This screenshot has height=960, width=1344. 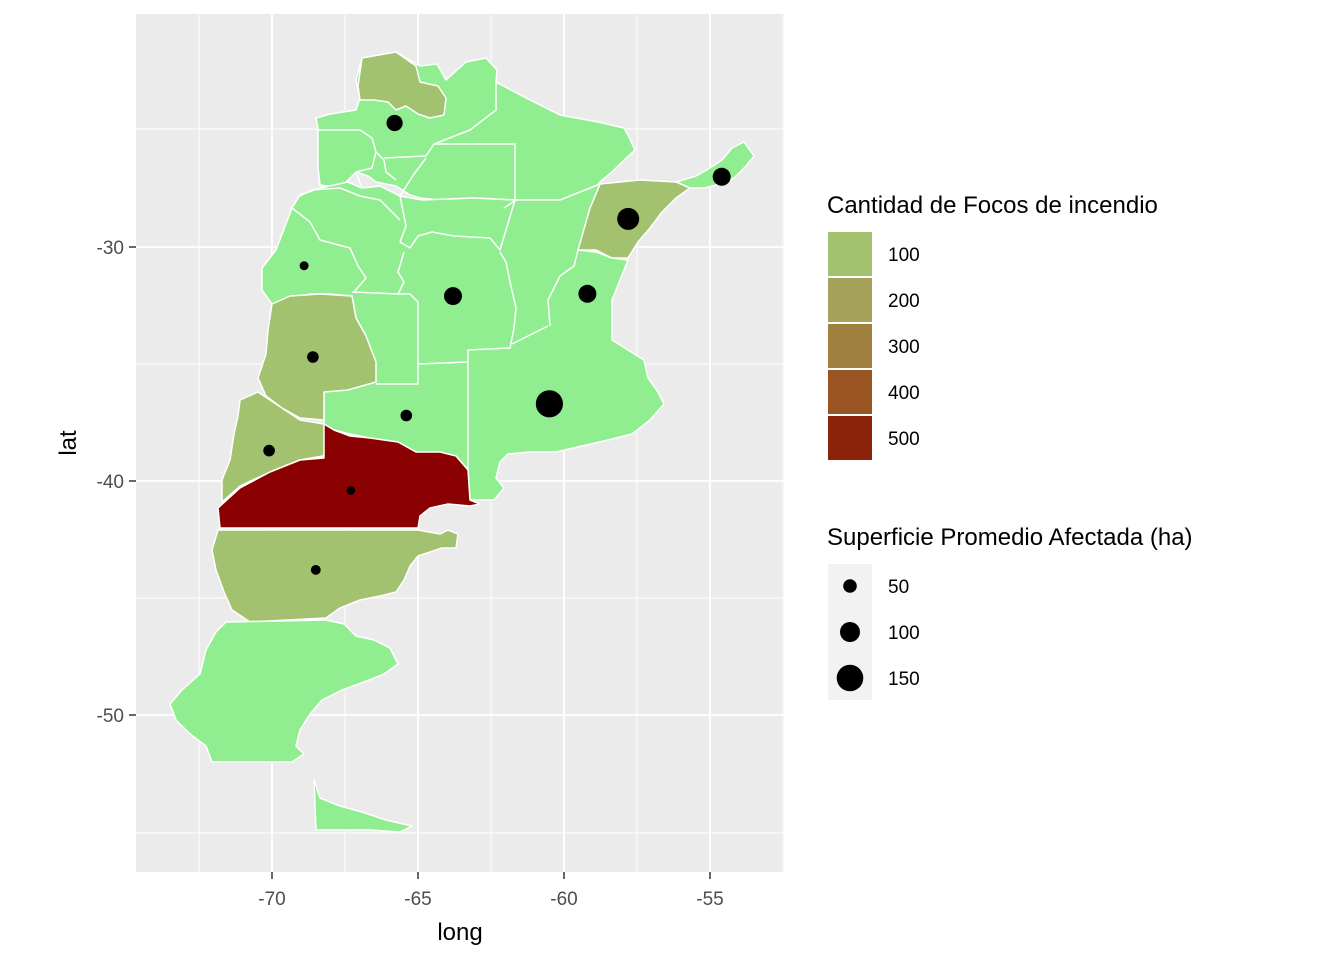 I want to click on province-misiones, so click(x=715, y=165).